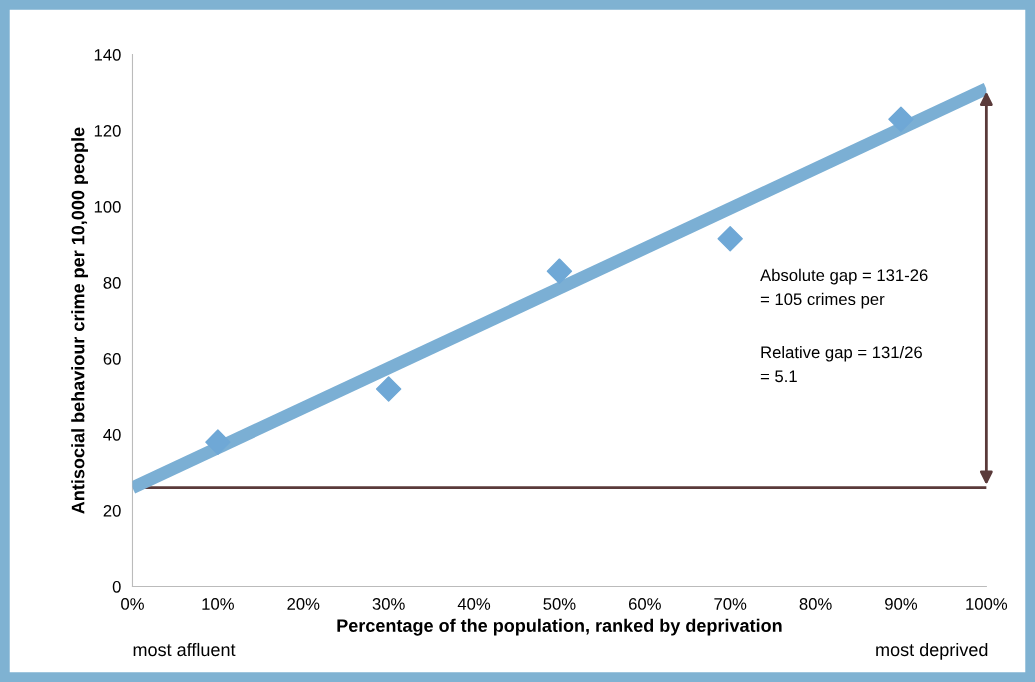 The width and height of the screenshot is (1035, 682). Describe the element at coordinates (303, 604) in the screenshot. I see `x-tick-label: 20%` at that location.